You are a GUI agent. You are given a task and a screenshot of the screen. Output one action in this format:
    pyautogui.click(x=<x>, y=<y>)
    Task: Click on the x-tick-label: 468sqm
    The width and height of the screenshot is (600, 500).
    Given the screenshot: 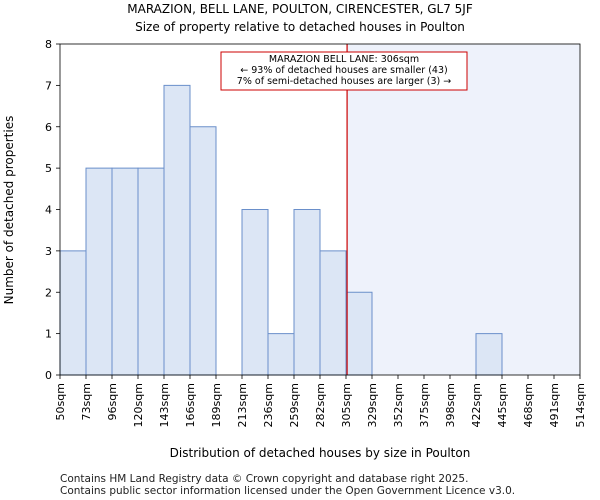 What is the action you would take?
    pyautogui.click(x=528, y=405)
    